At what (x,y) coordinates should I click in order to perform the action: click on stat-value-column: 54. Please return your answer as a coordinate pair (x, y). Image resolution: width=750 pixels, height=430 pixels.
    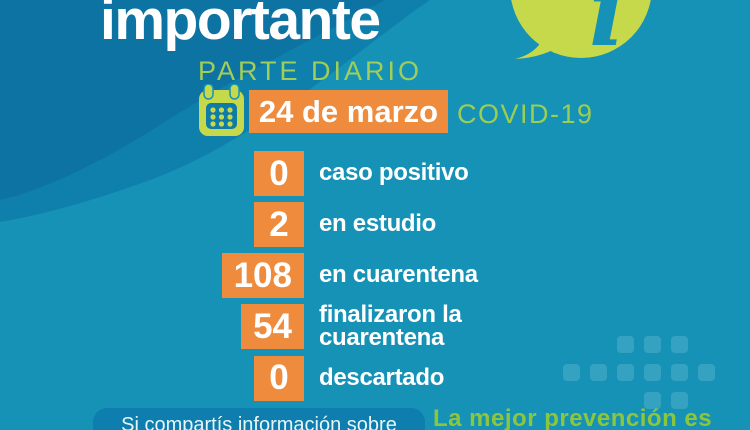
    Looking at the image, I should click on (252, 327).